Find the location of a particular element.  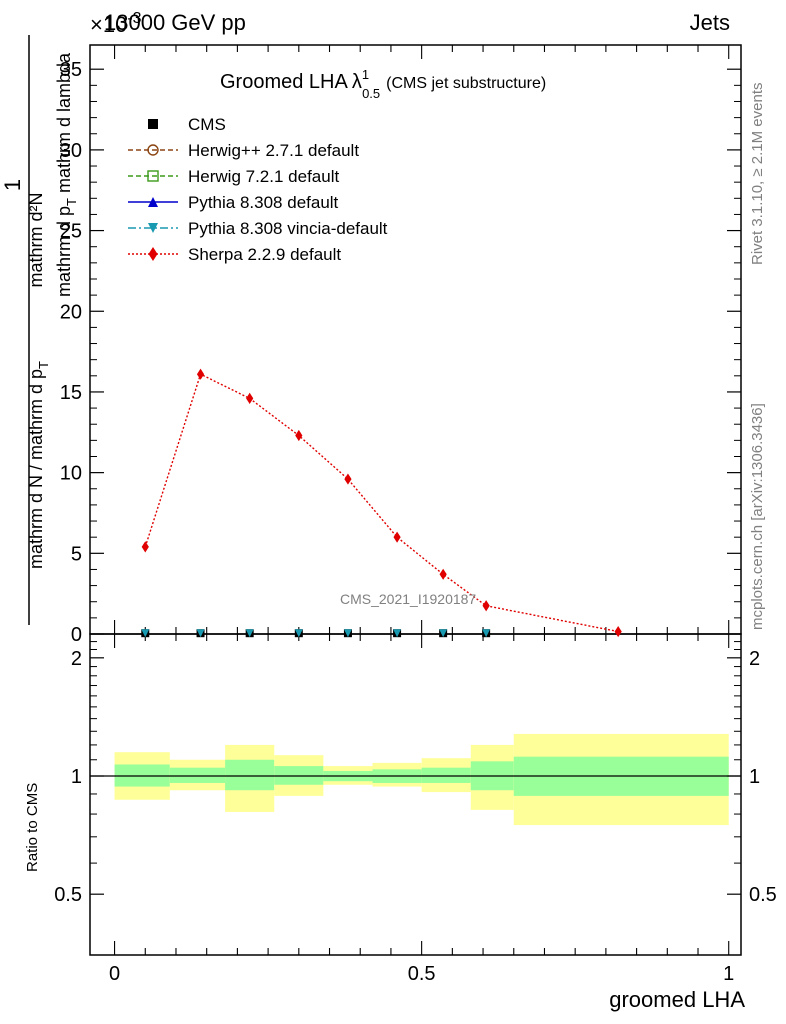

y-tick-label: 30 is located at coordinates (71, 151).